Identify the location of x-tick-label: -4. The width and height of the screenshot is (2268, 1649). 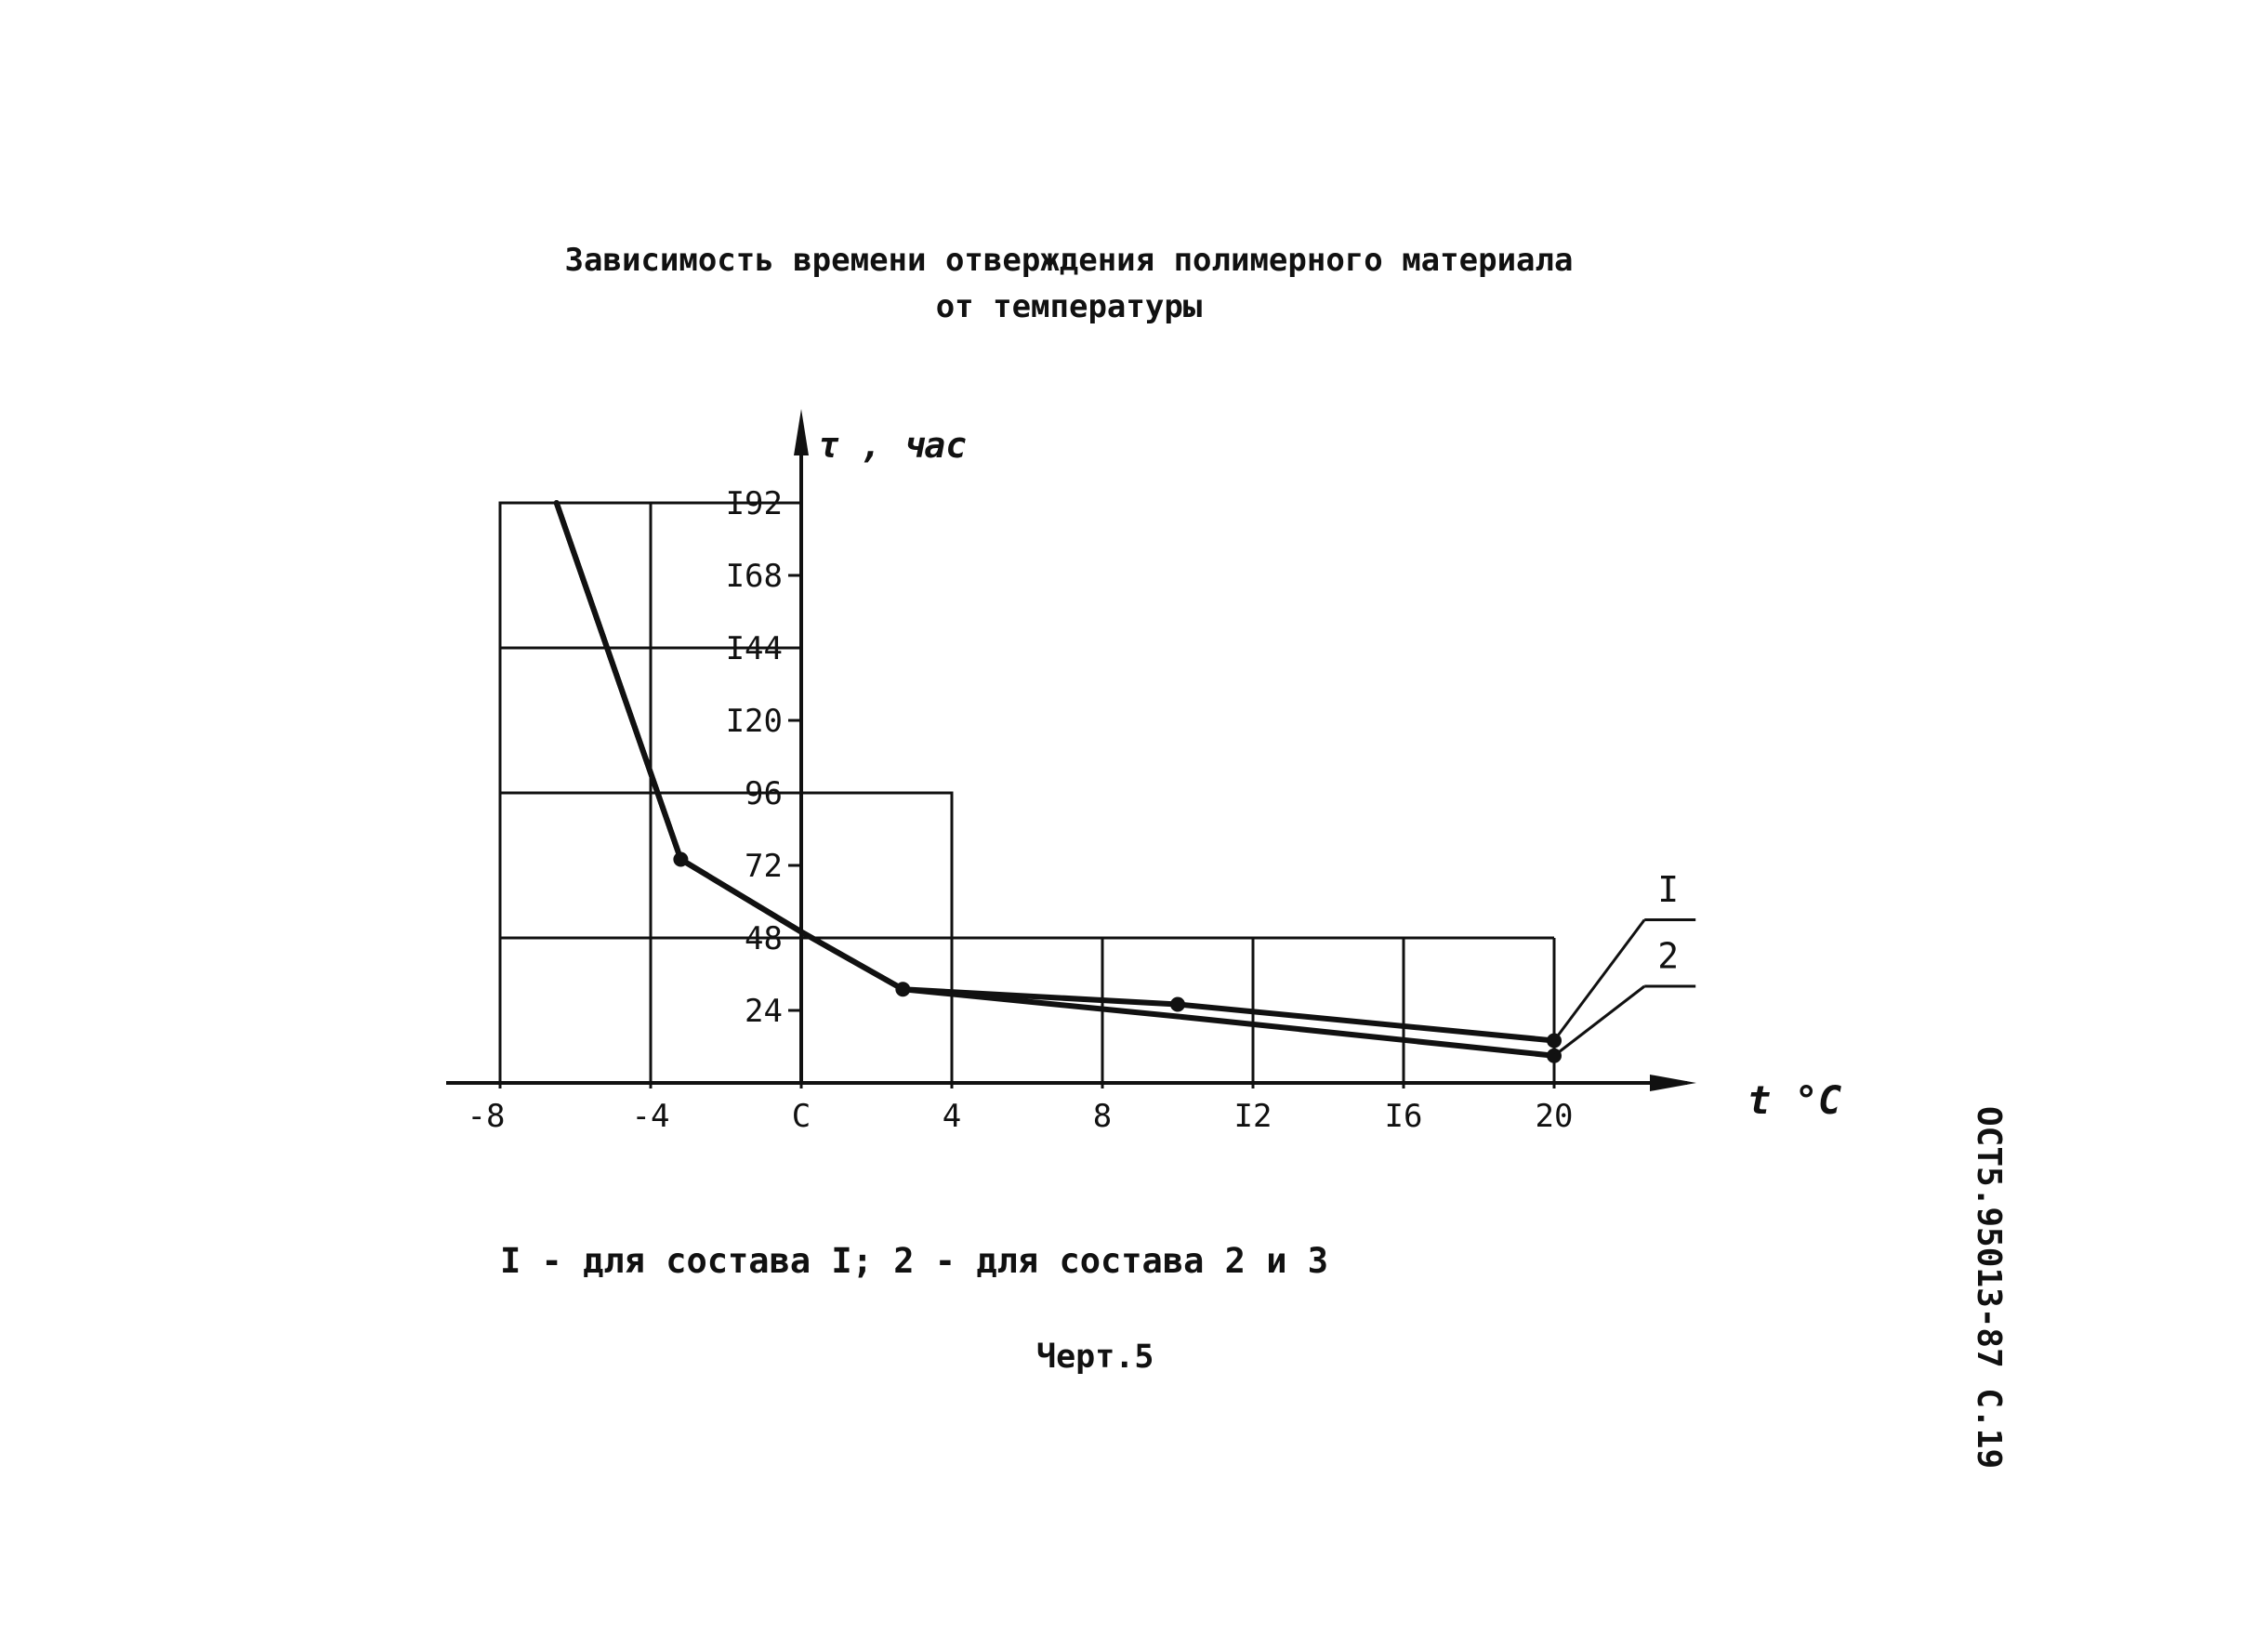
(651, 1116).